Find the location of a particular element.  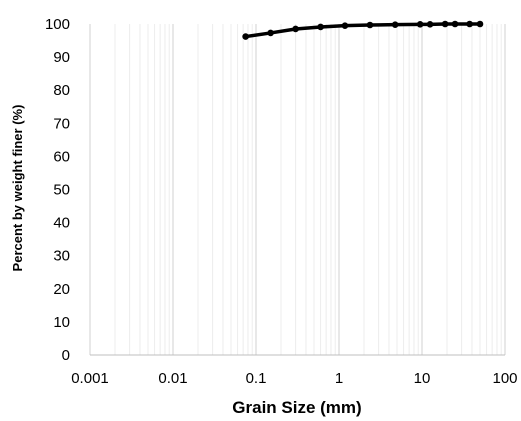

y-tick-label: 60 is located at coordinates (61, 156).